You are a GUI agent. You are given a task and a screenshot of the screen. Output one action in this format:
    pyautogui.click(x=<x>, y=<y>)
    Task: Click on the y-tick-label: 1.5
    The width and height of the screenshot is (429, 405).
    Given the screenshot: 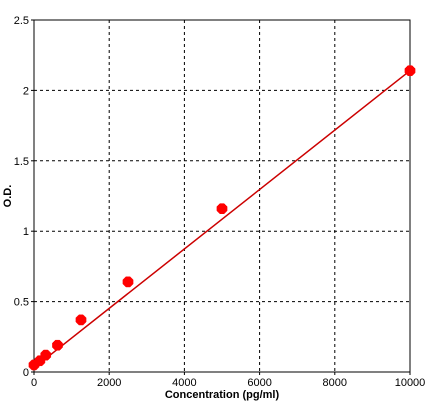 What is the action you would take?
    pyautogui.click(x=21, y=162)
    